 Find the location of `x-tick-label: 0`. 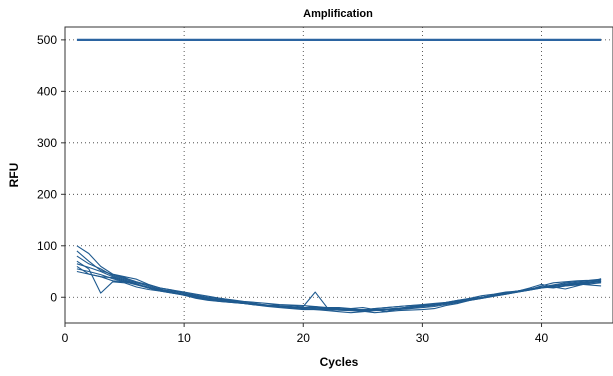

x-tick-label: 0 is located at coordinates (65, 338).